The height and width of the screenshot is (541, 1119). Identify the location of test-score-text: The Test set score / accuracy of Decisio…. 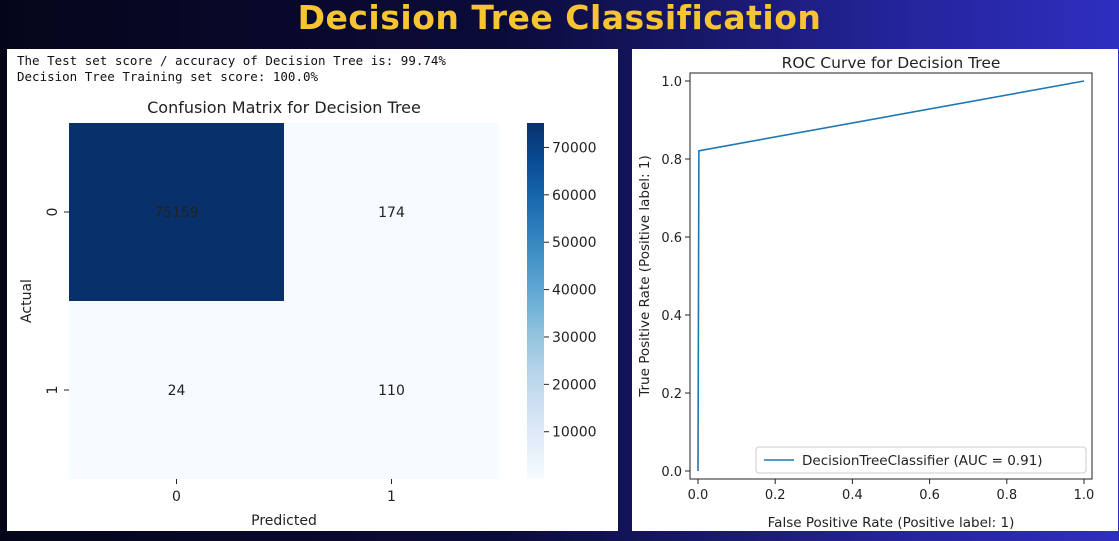
(231, 60).